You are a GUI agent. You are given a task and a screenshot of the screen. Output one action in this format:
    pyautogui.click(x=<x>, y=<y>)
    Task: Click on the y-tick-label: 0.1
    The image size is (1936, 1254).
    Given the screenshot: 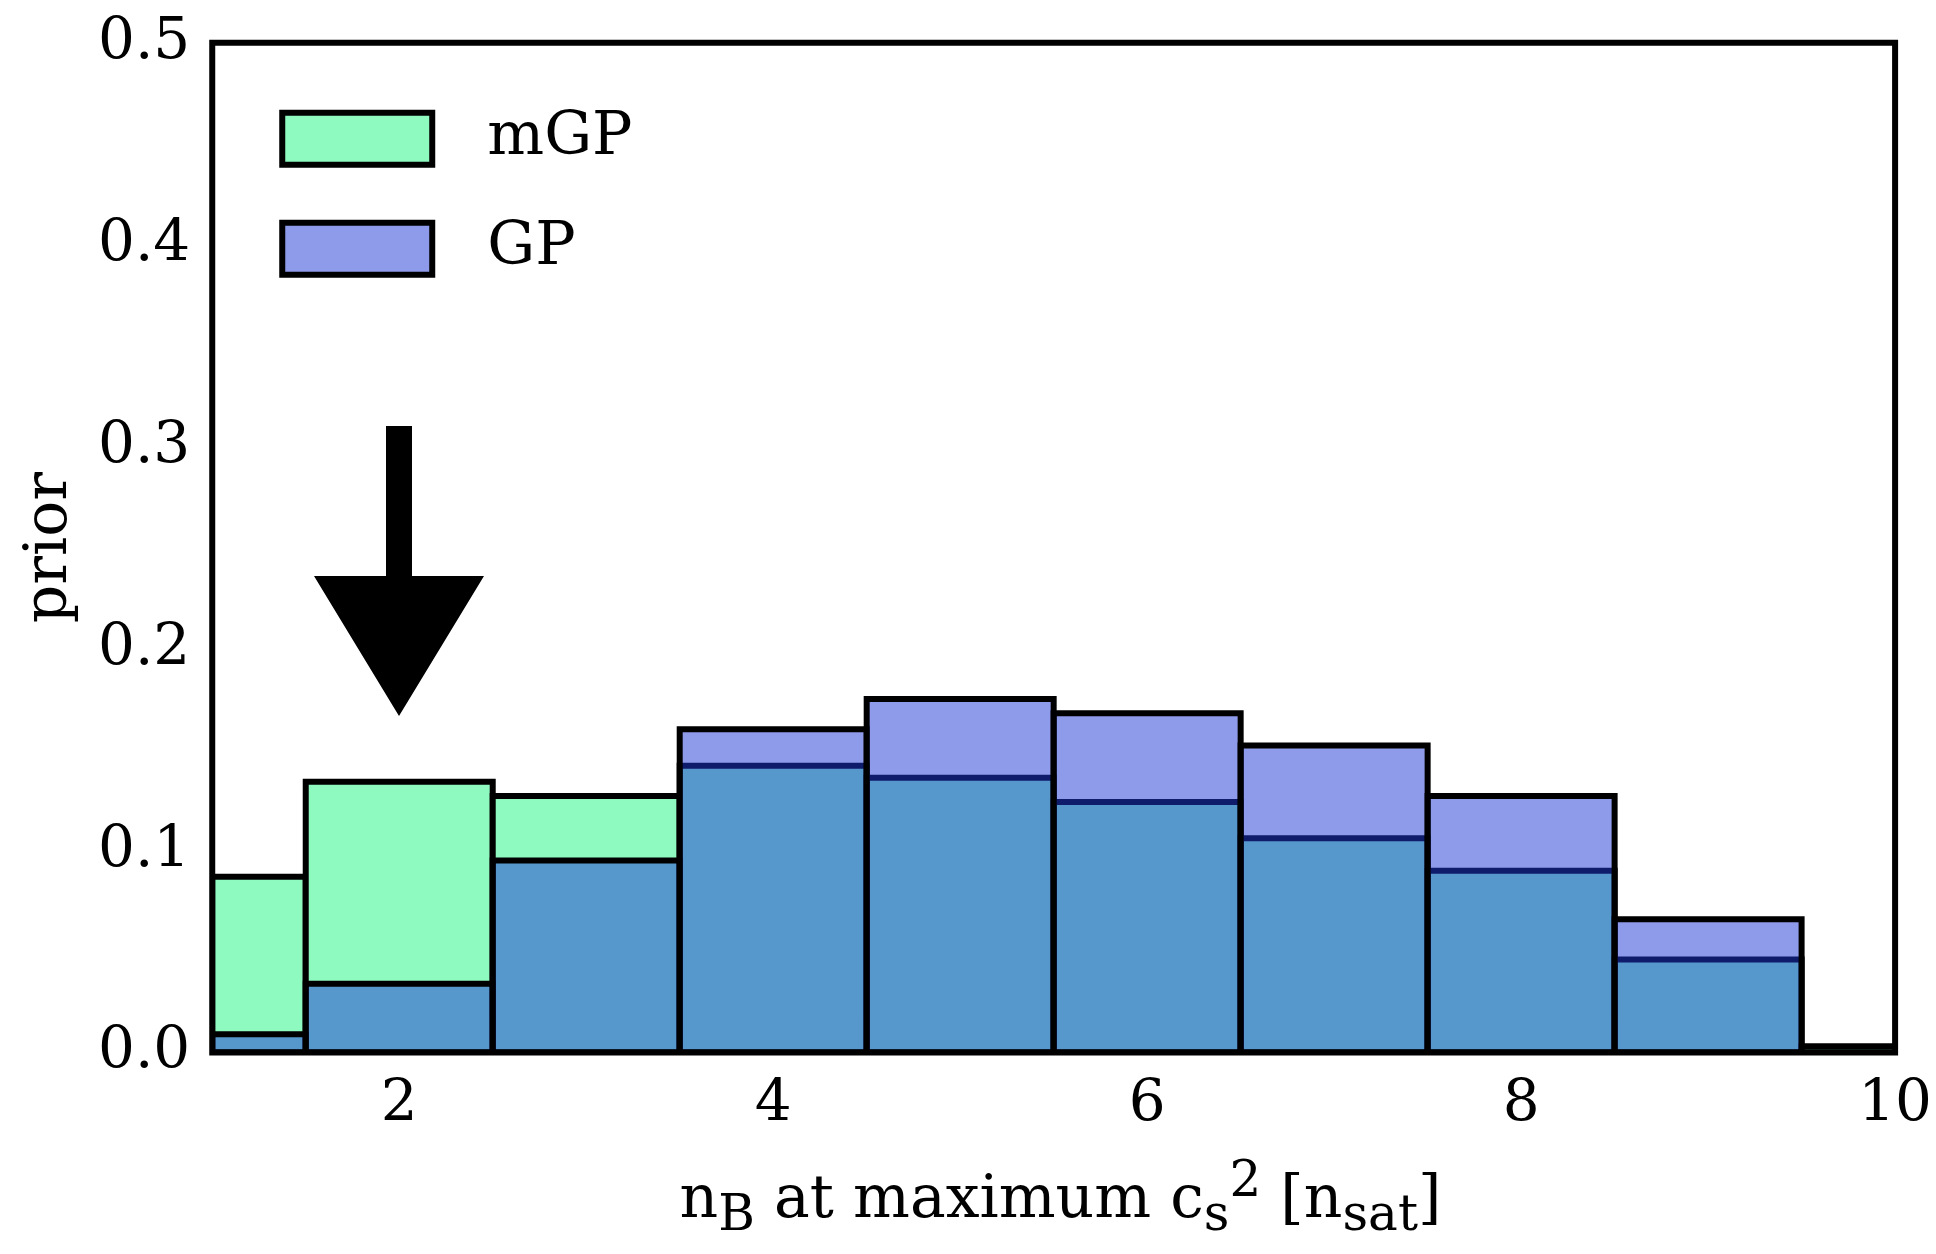 What is the action you would take?
    pyautogui.click(x=144, y=845)
    